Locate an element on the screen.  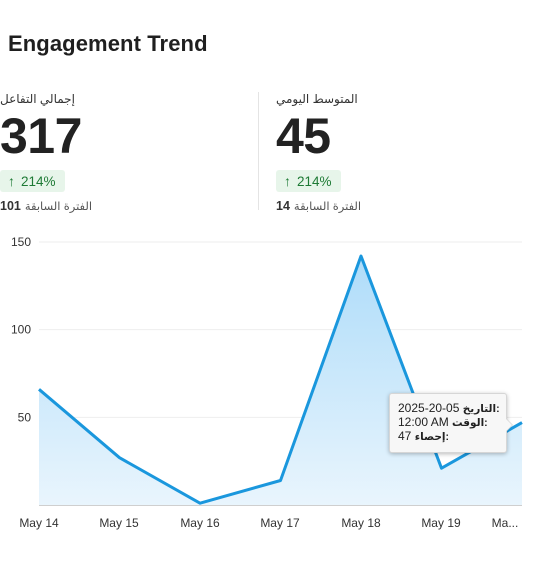
tooltip-count-value: 47 is located at coordinates (405, 436).